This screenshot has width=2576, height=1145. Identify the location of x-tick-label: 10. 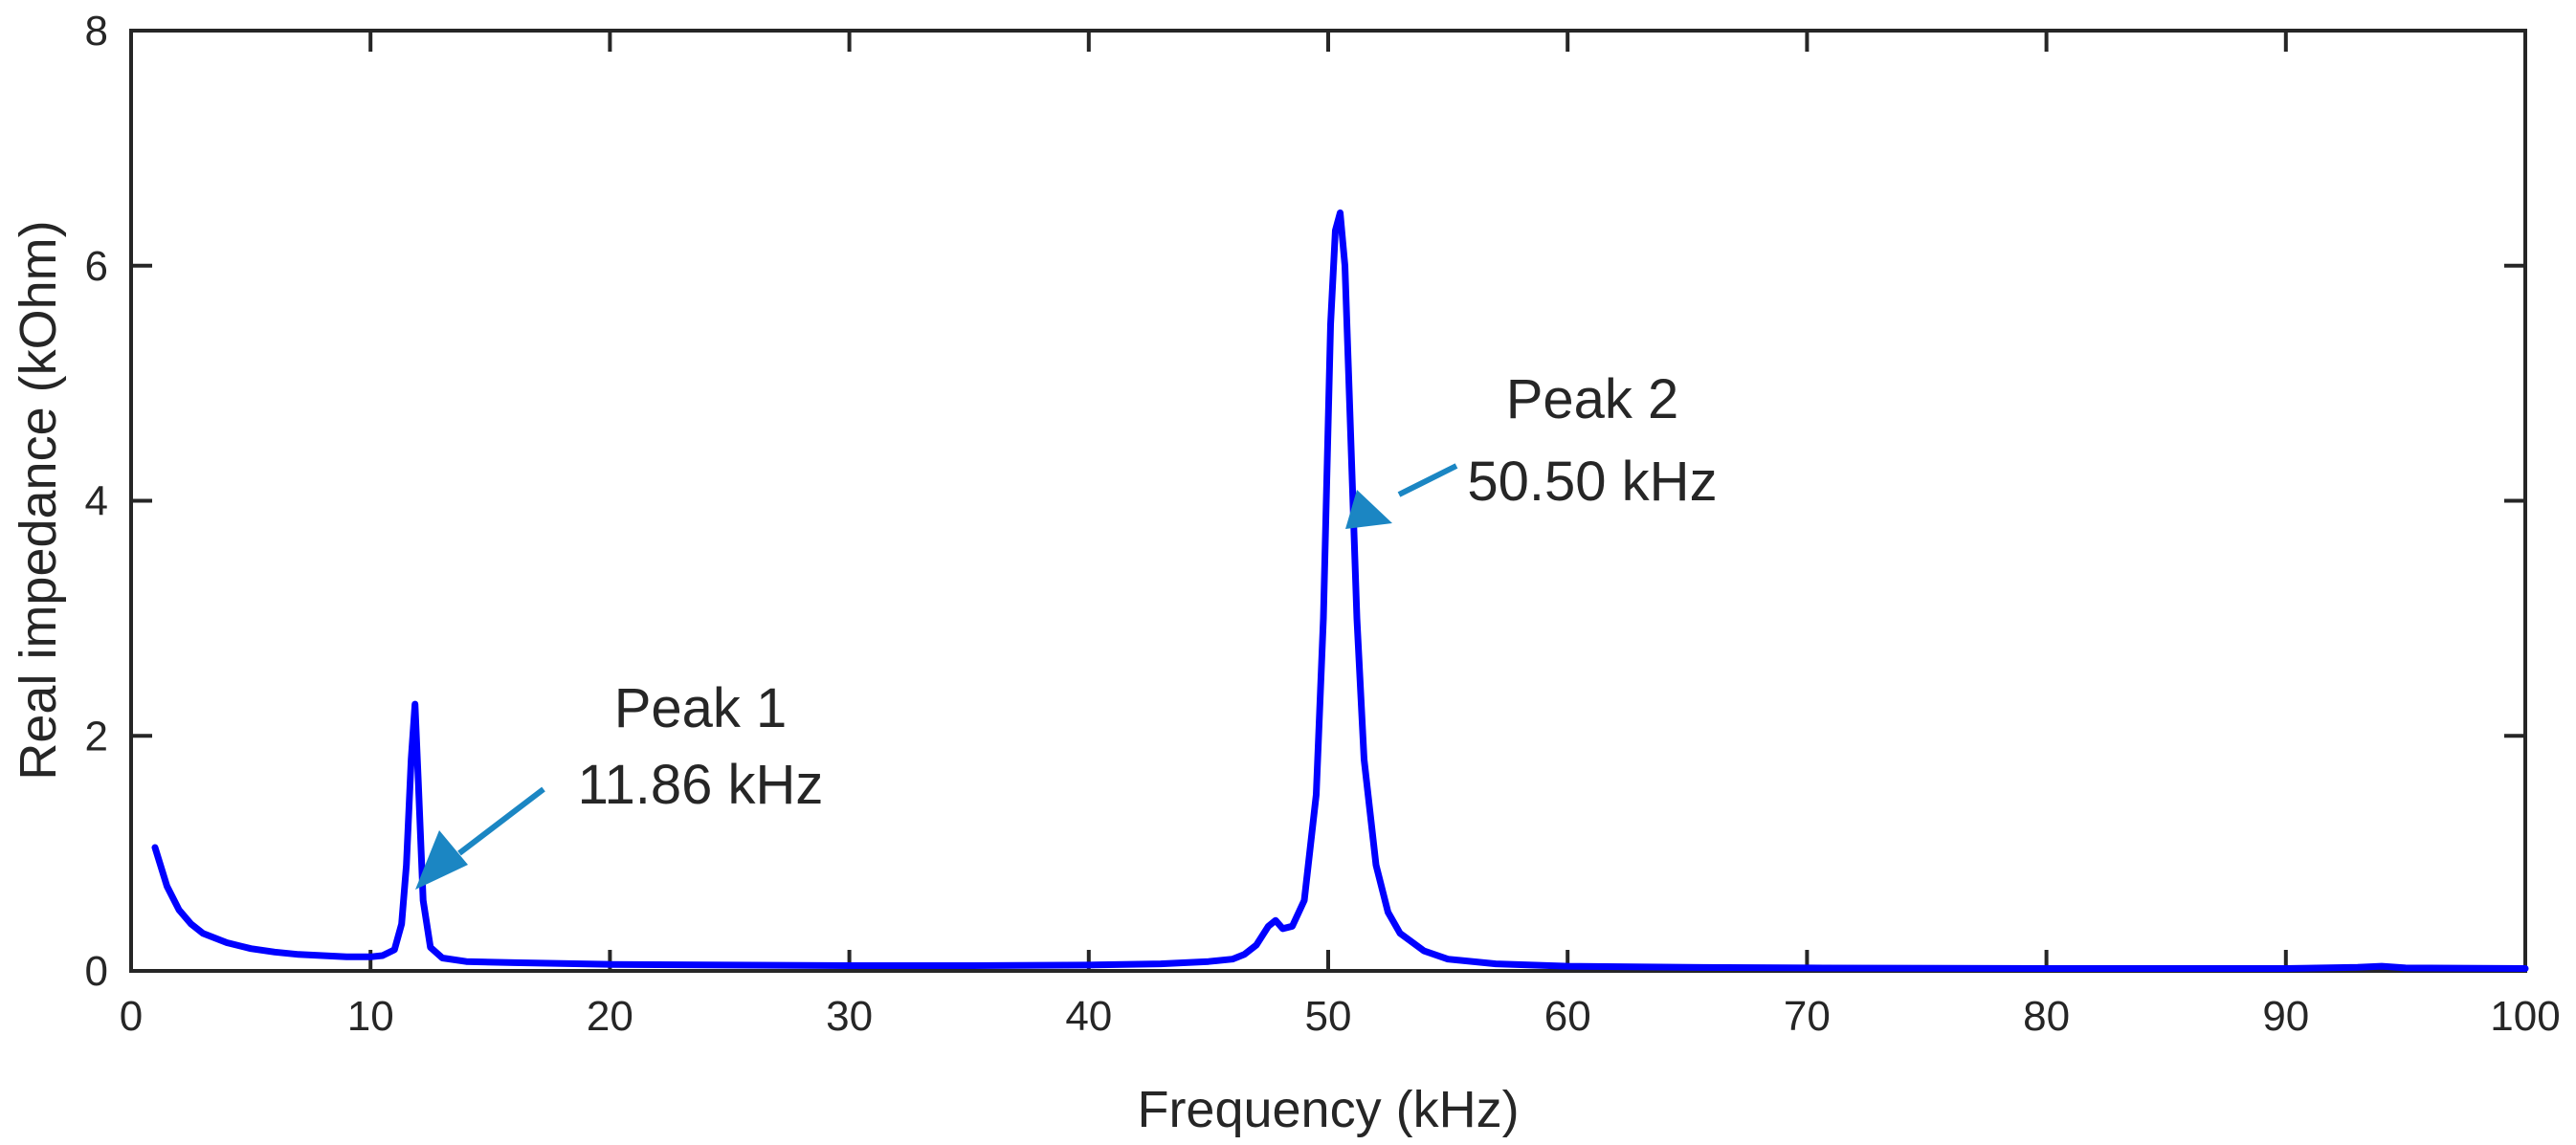
(370, 1016).